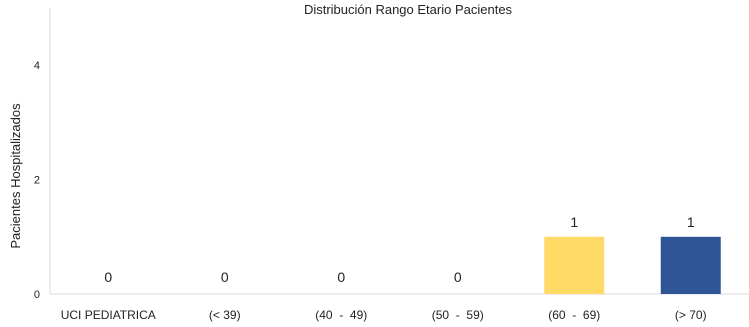 This screenshot has width=749, height=327. I want to click on y-axis-label: Pacientes Hospitalizados, so click(15, 176).